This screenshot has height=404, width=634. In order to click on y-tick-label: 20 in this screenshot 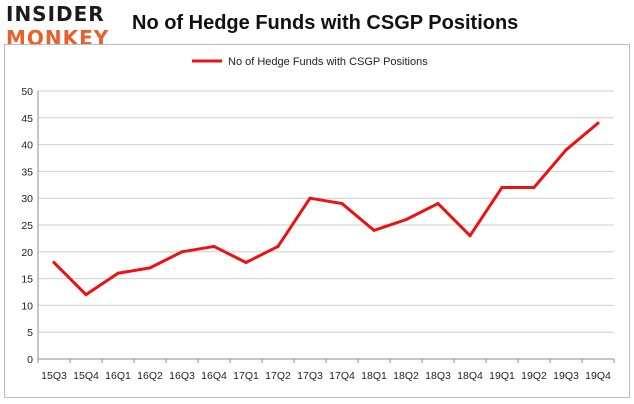, I will do `click(27, 253)`.